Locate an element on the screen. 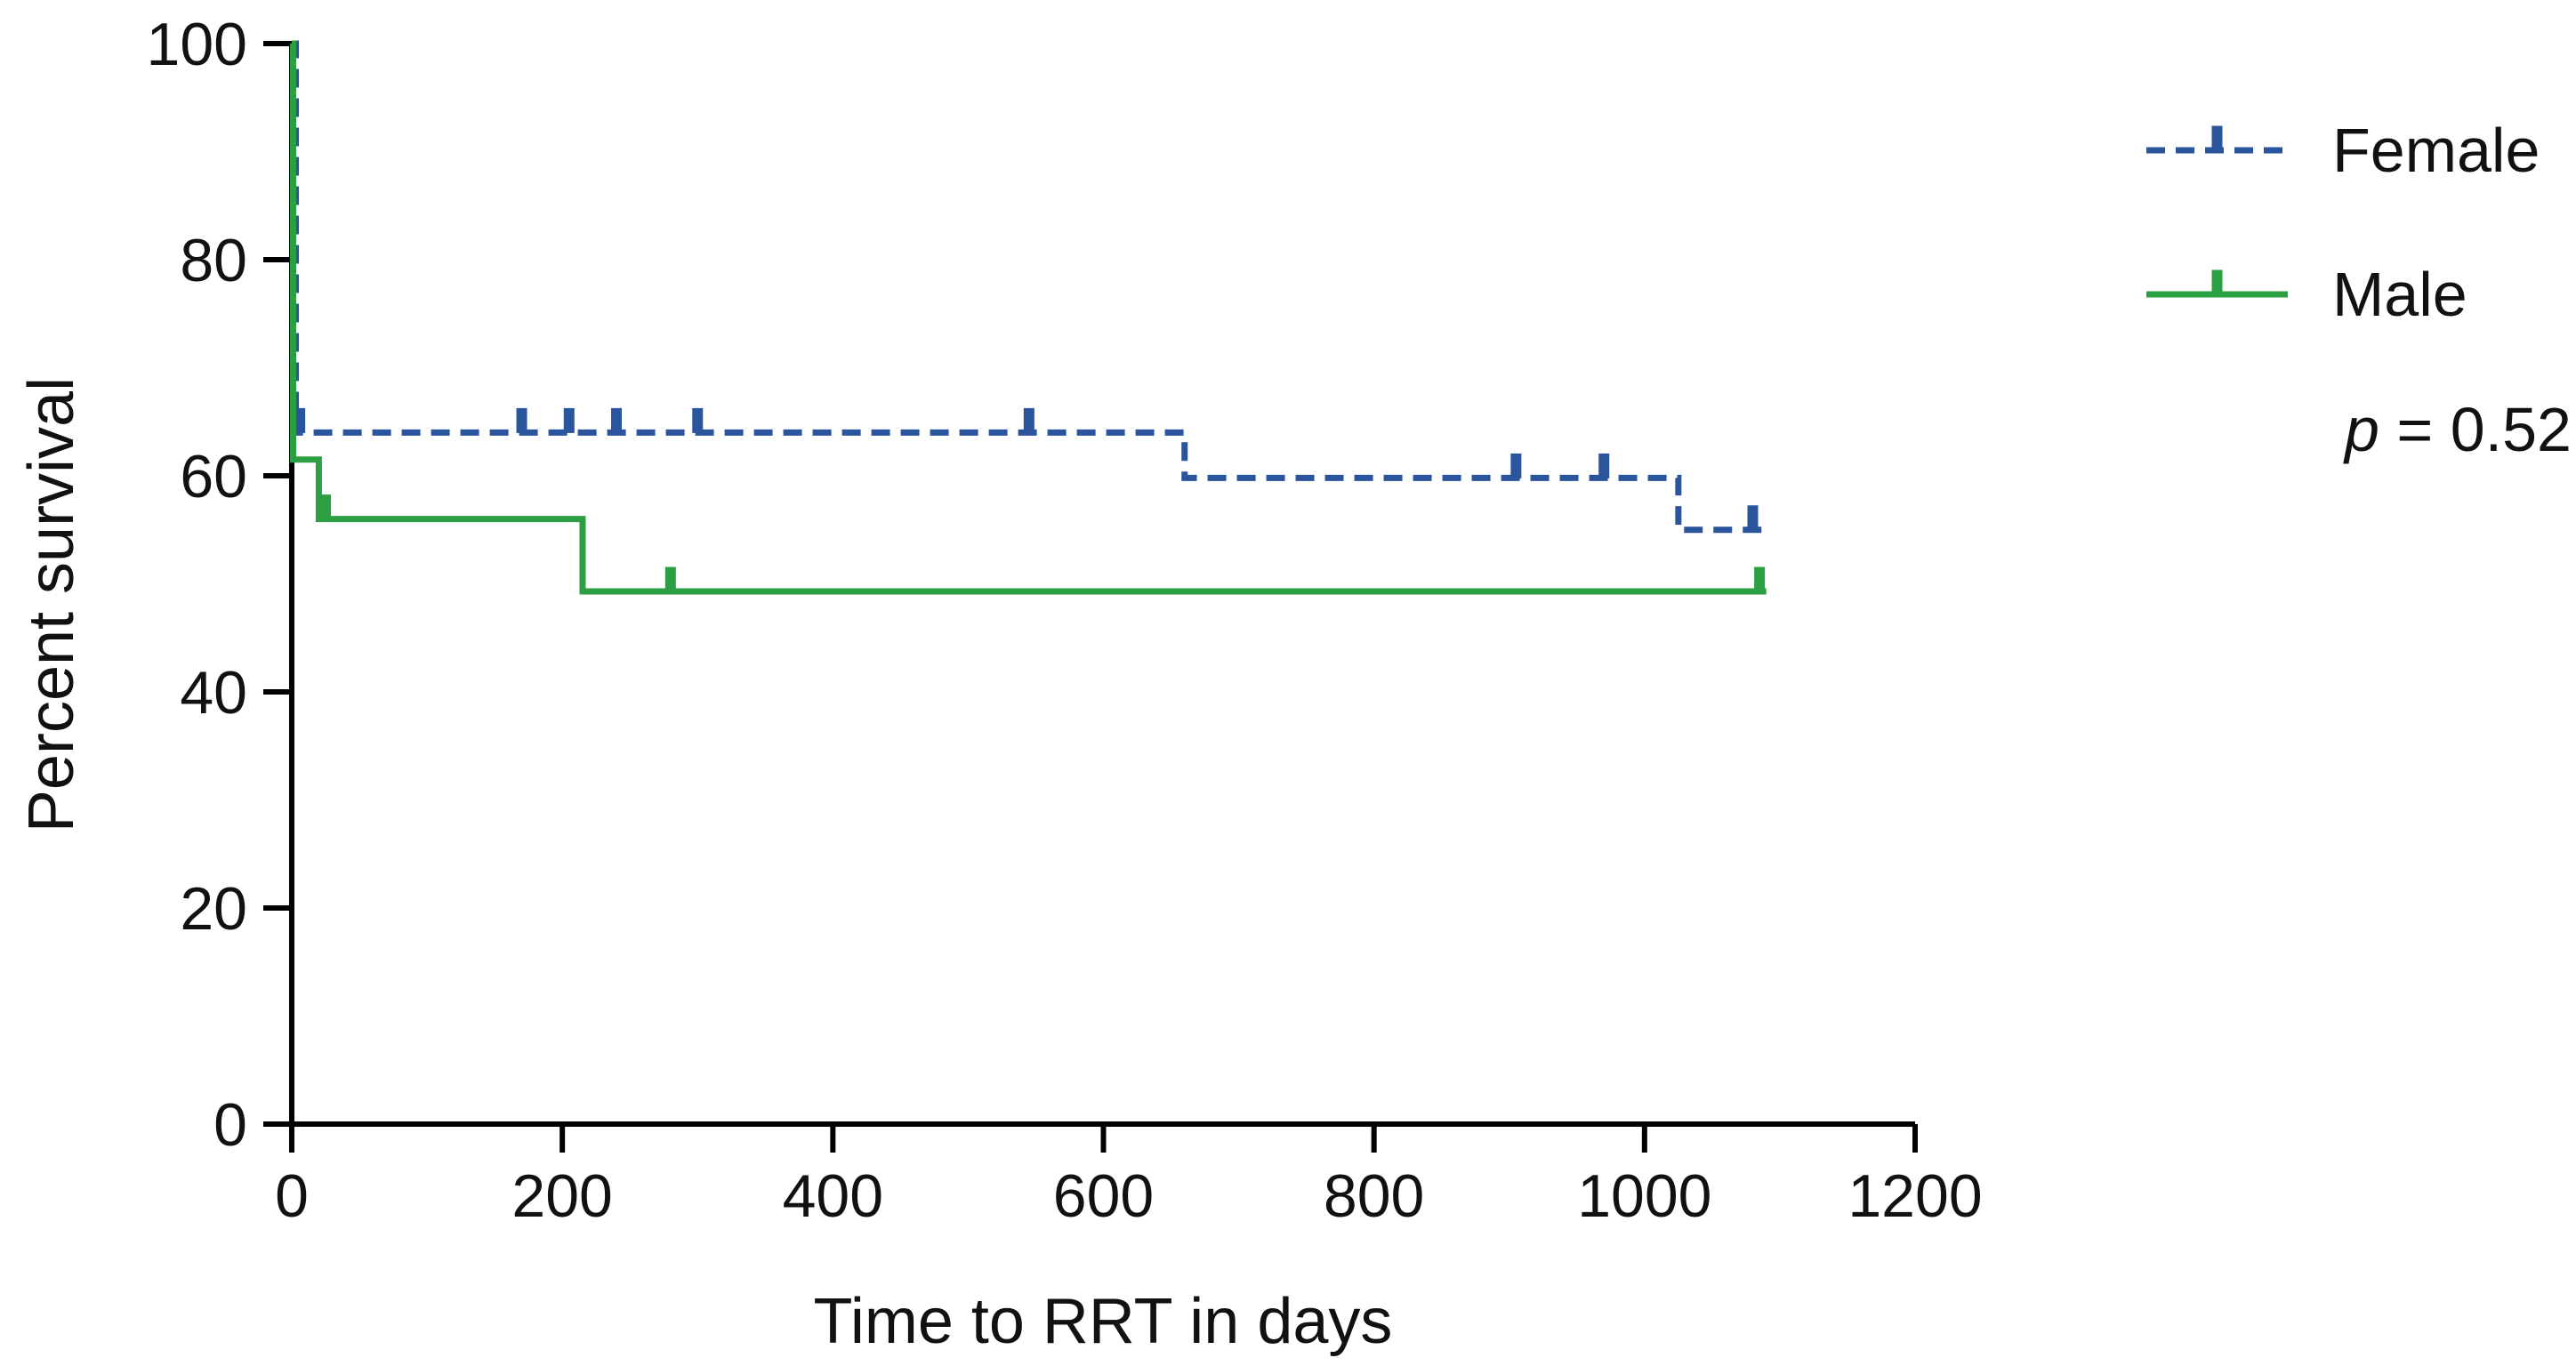  p-value-rest: = 0.52 is located at coordinates (2475, 429).